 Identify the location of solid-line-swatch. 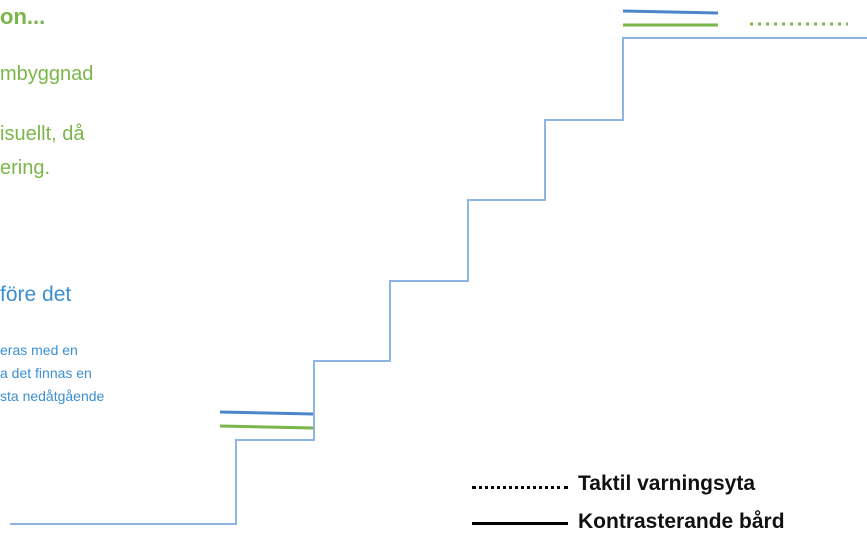
(520, 523).